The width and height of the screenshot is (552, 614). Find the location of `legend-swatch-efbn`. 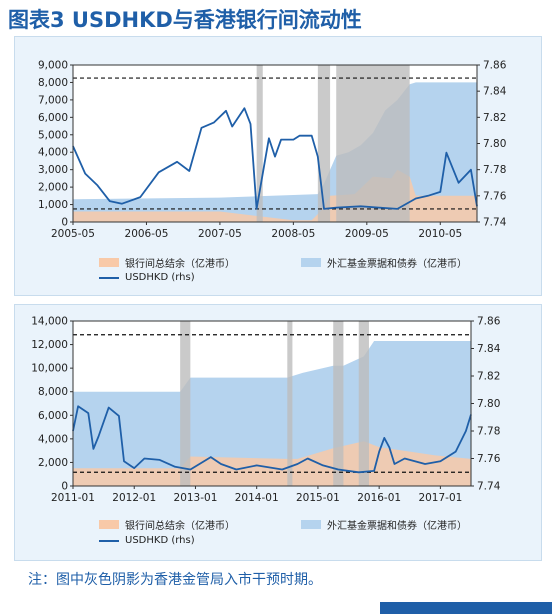

legend-swatch-efbn is located at coordinates (311, 262).